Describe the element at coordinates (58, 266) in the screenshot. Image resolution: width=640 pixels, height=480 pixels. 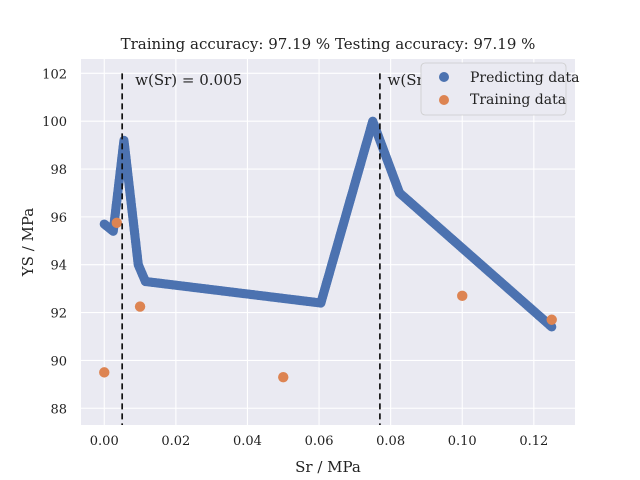
I see `y-tick-label: 94` at that location.